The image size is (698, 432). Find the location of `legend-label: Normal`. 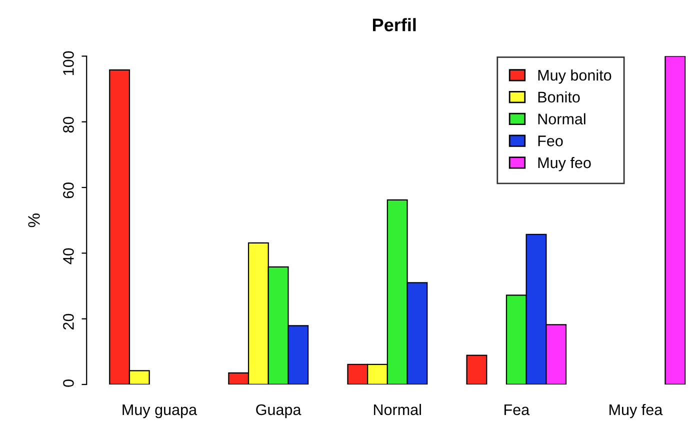

legend-label: Normal is located at coordinates (562, 118).